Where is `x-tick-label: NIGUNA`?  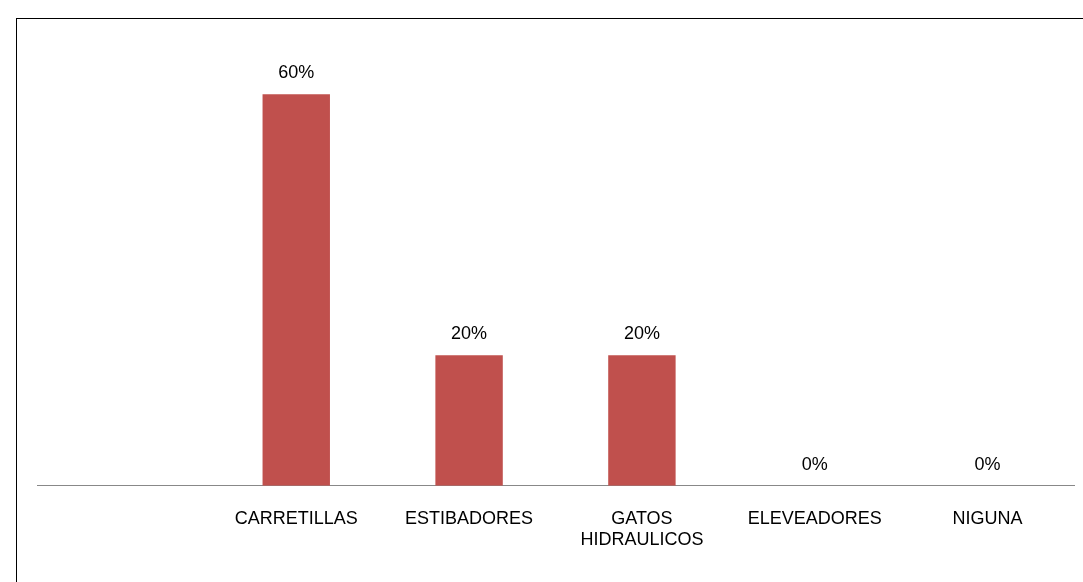
x-tick-label: NIGUNA is located at coordinates (987, 517).